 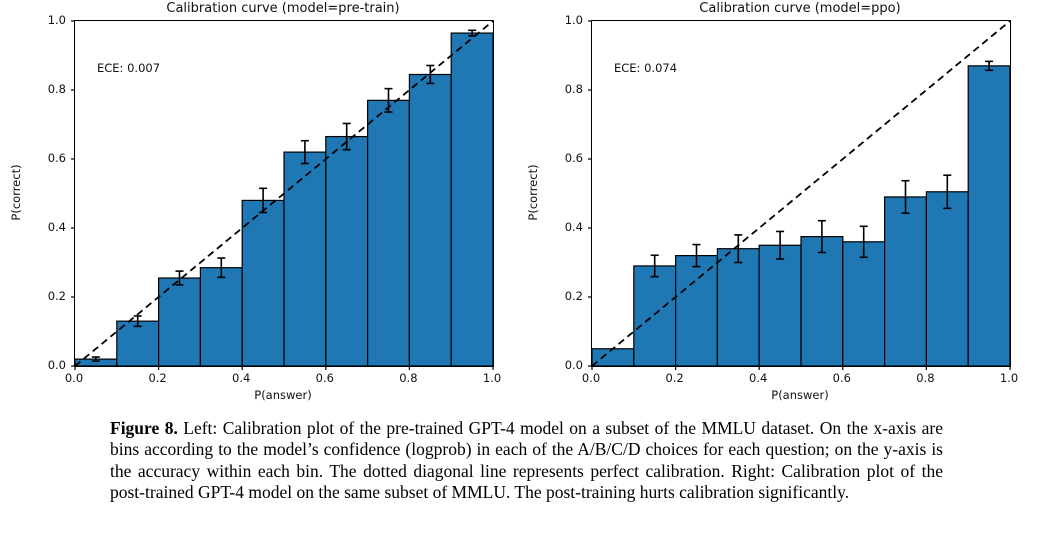 I want to click on ece-annotation: ECE: 0.074, so click(x=646, y=68).